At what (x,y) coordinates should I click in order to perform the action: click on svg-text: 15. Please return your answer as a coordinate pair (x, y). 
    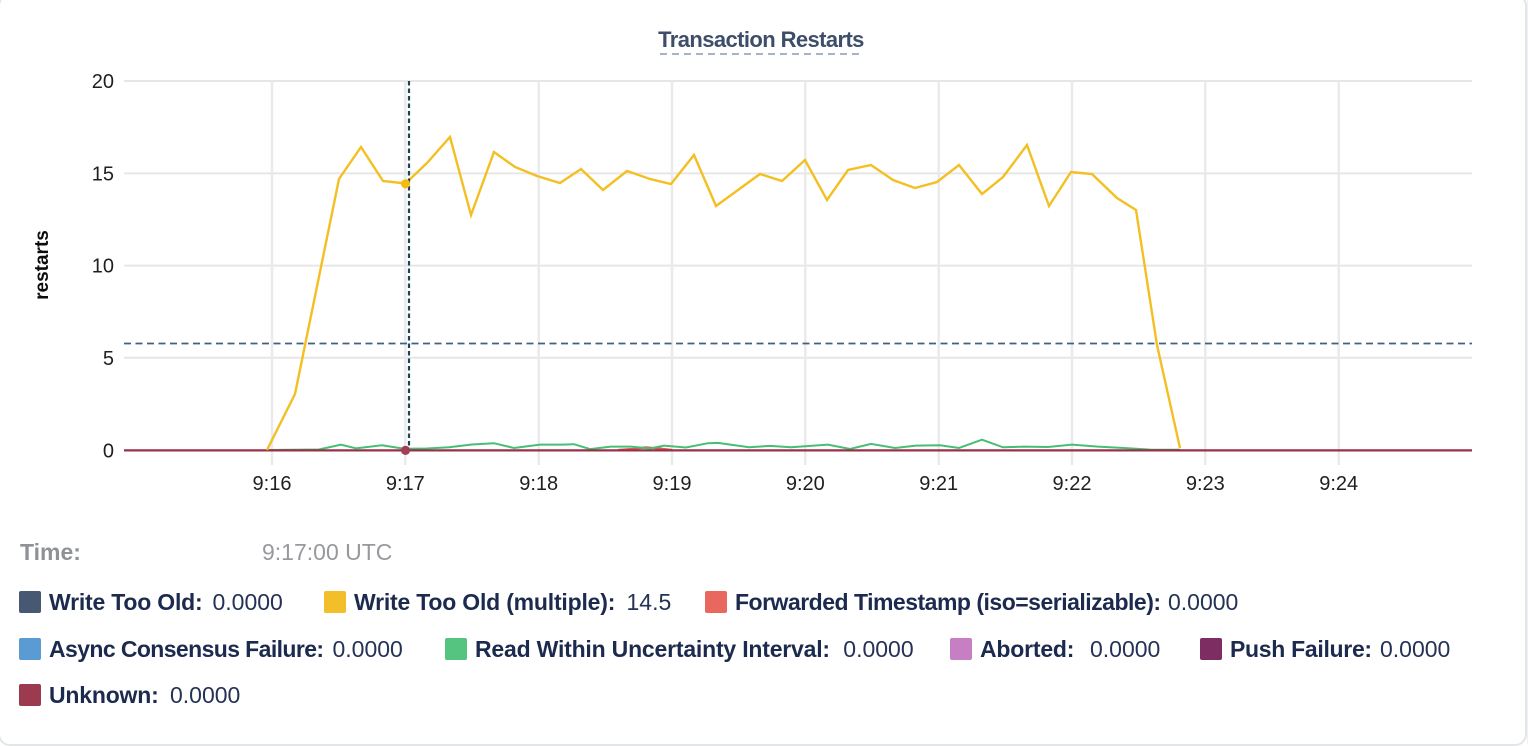
    Looking at the image, I should click on (103, 174).